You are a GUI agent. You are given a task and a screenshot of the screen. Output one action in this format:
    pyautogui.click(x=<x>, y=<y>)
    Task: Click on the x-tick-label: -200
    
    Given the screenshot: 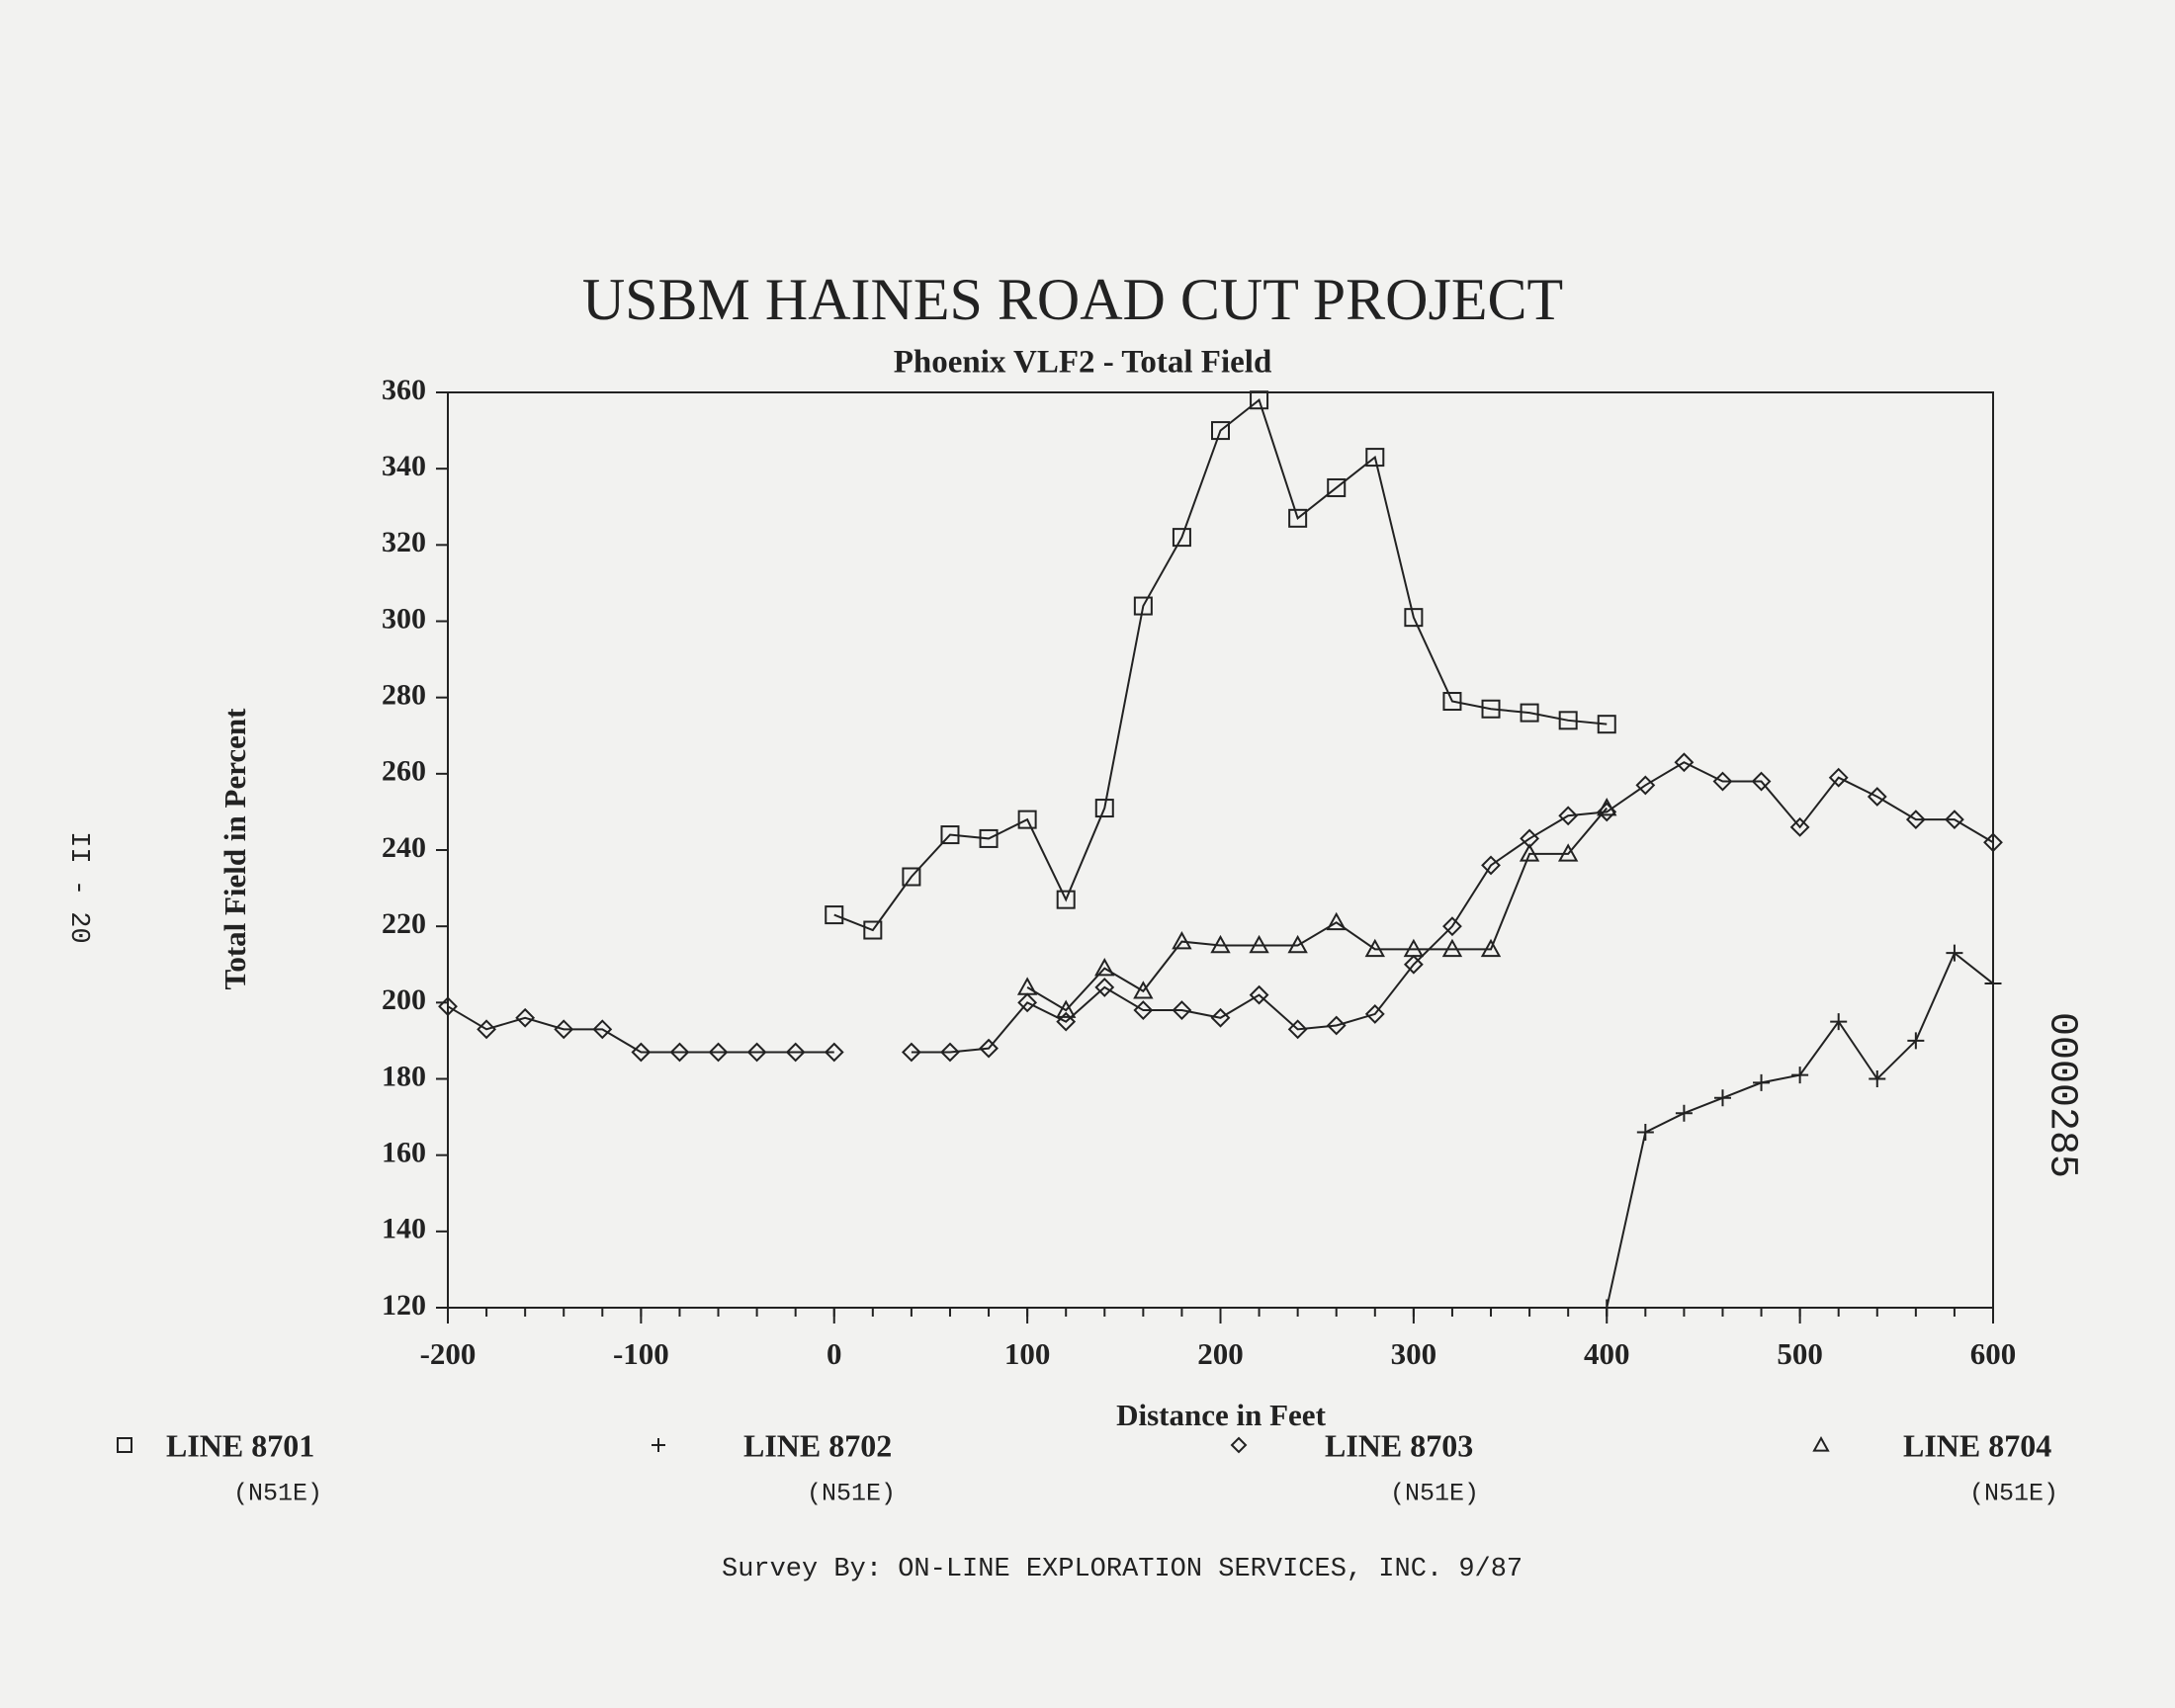 What is the action you would take?
    pyautogui.click(x=449, y=1354)
    